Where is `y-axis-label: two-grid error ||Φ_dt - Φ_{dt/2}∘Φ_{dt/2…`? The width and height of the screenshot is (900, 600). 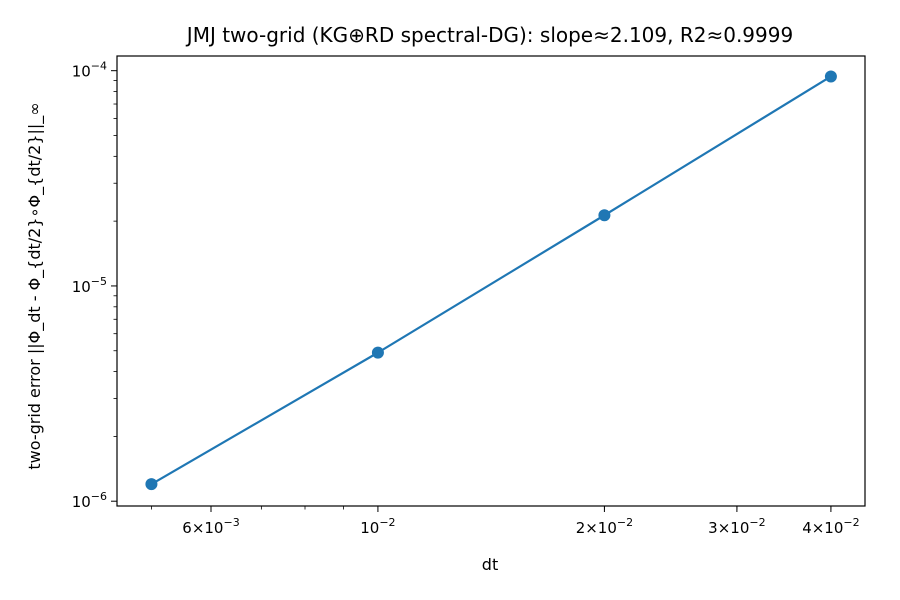
y-axis-label: two-grid error ||Φ_dt - Φ_{dt/2}∘Φ_{dt/2… is located at coordinates (35, 285).